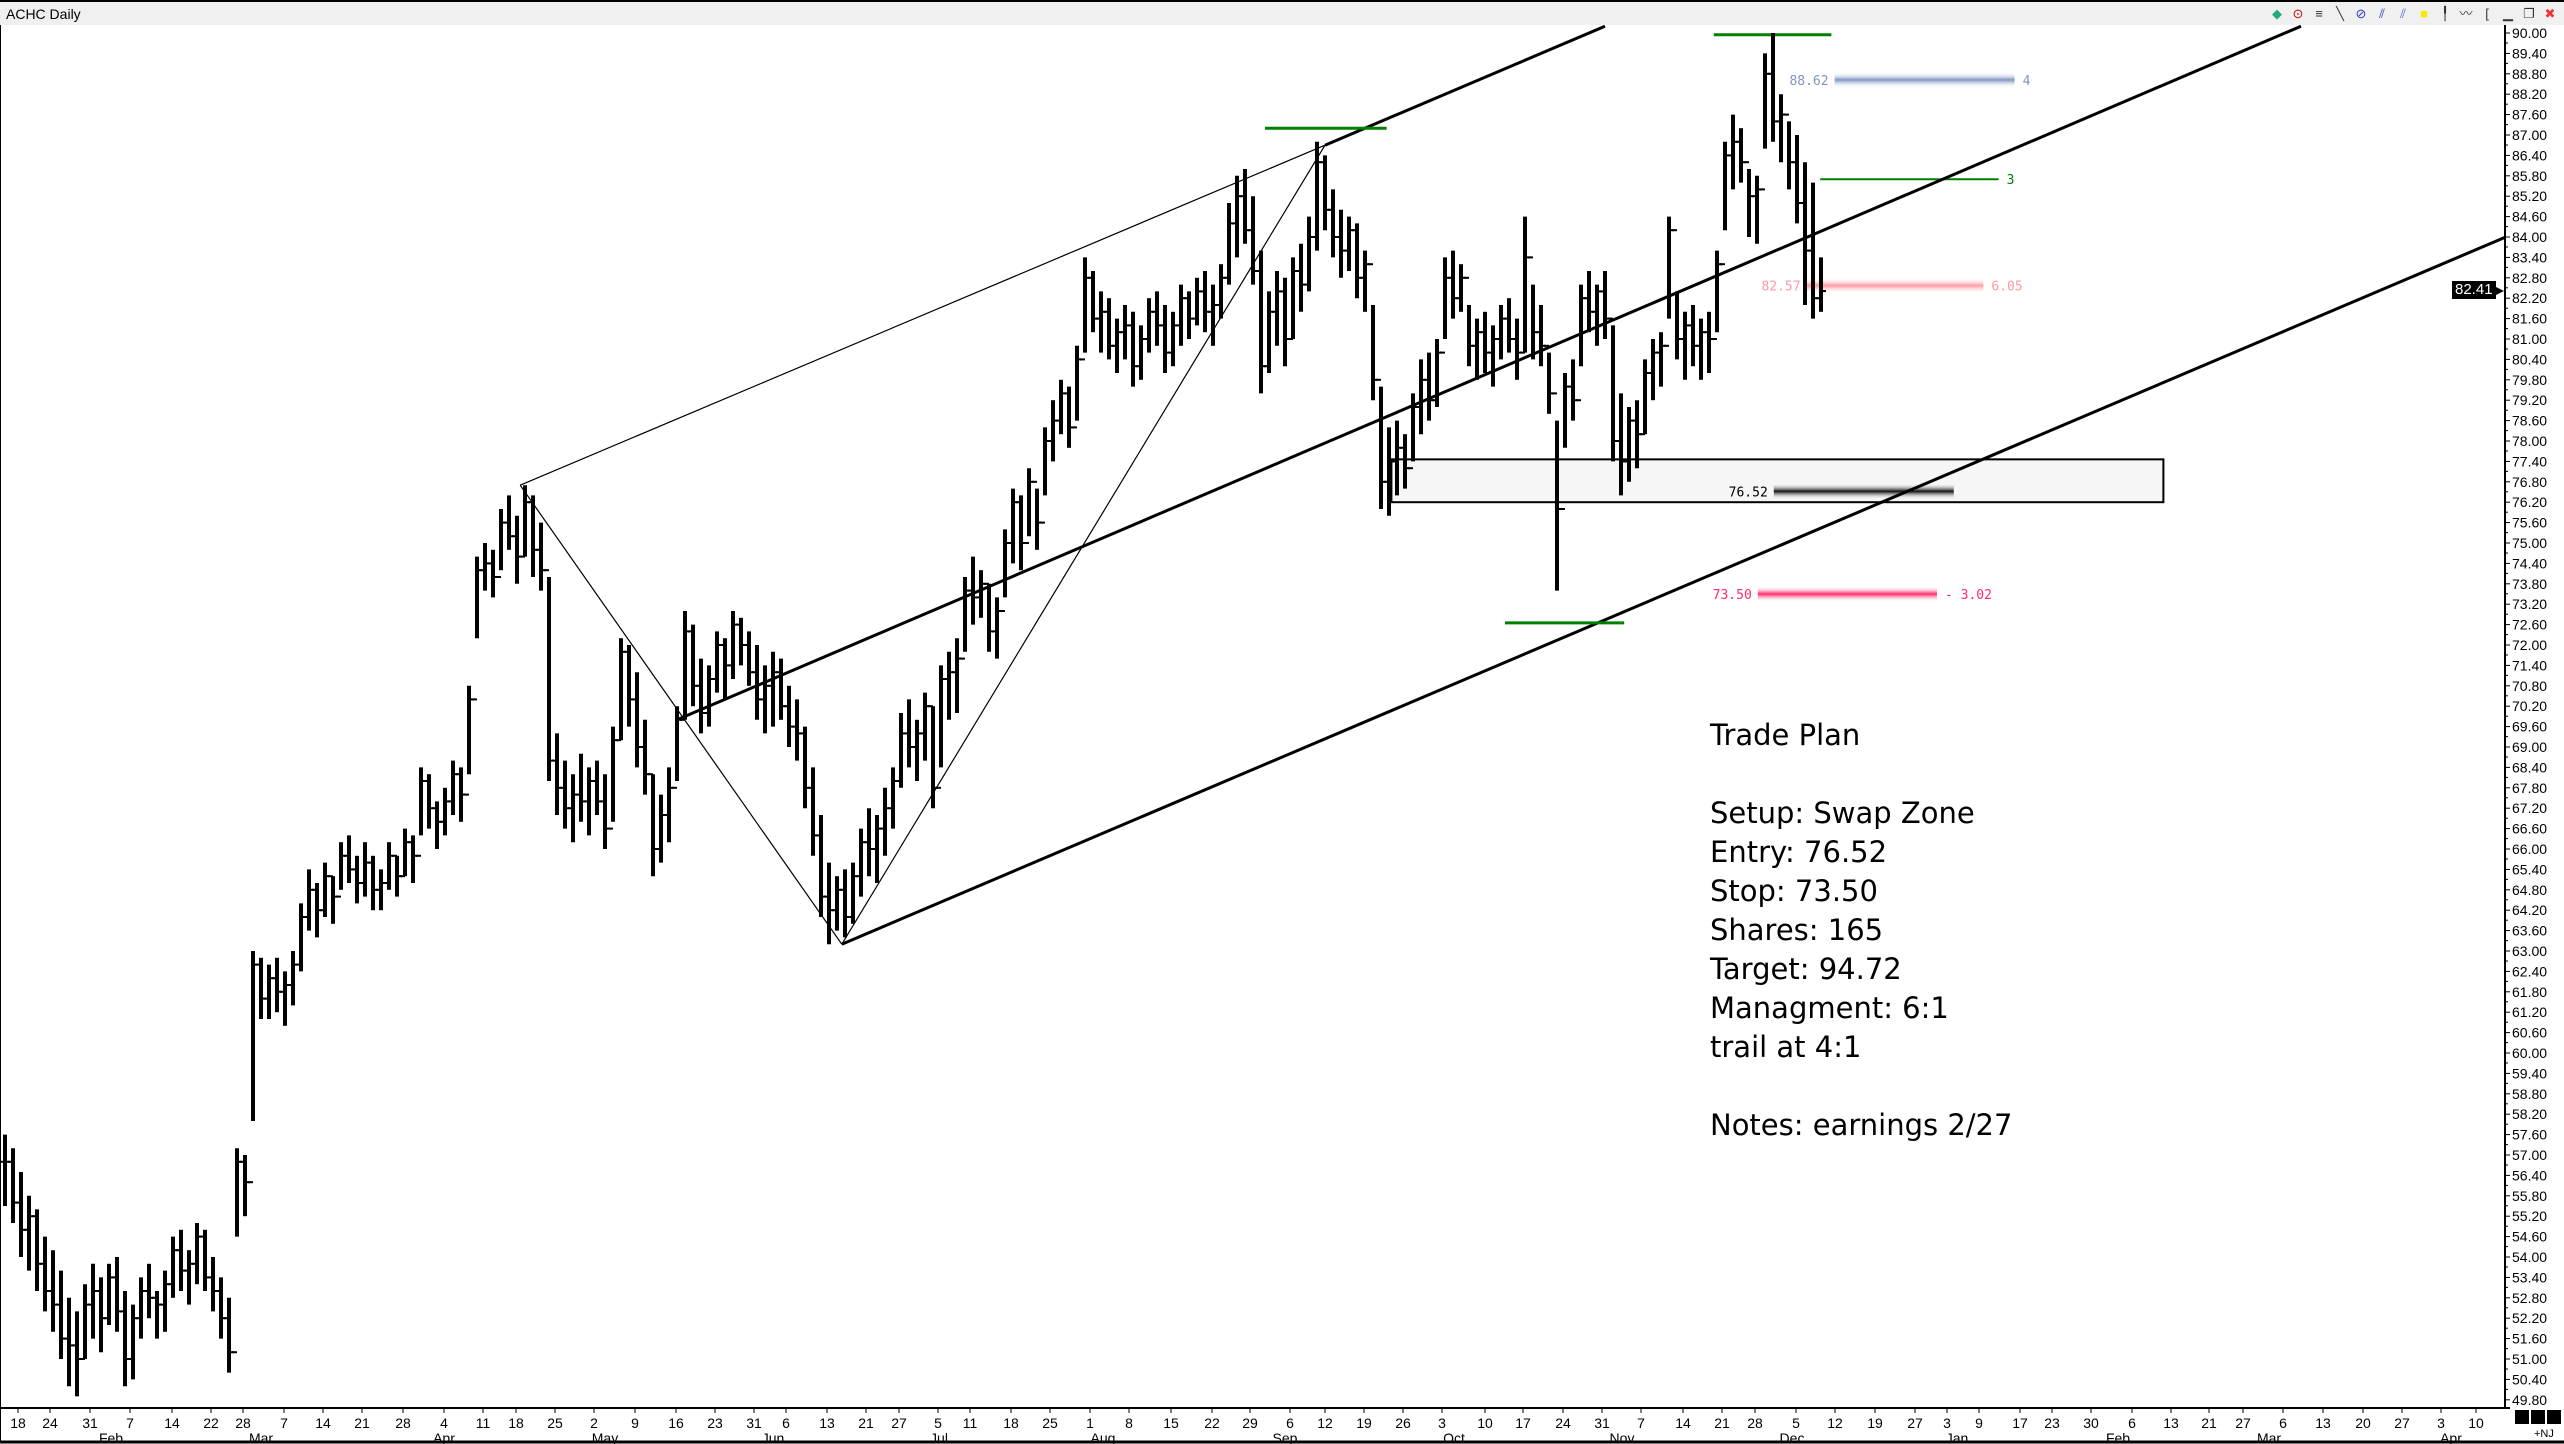 The height and width of the screenshot is (1444, 2564). Describe the element at coordinates (1403, 1423) in the screenshot. I see `time-day-label: 26` at that location.